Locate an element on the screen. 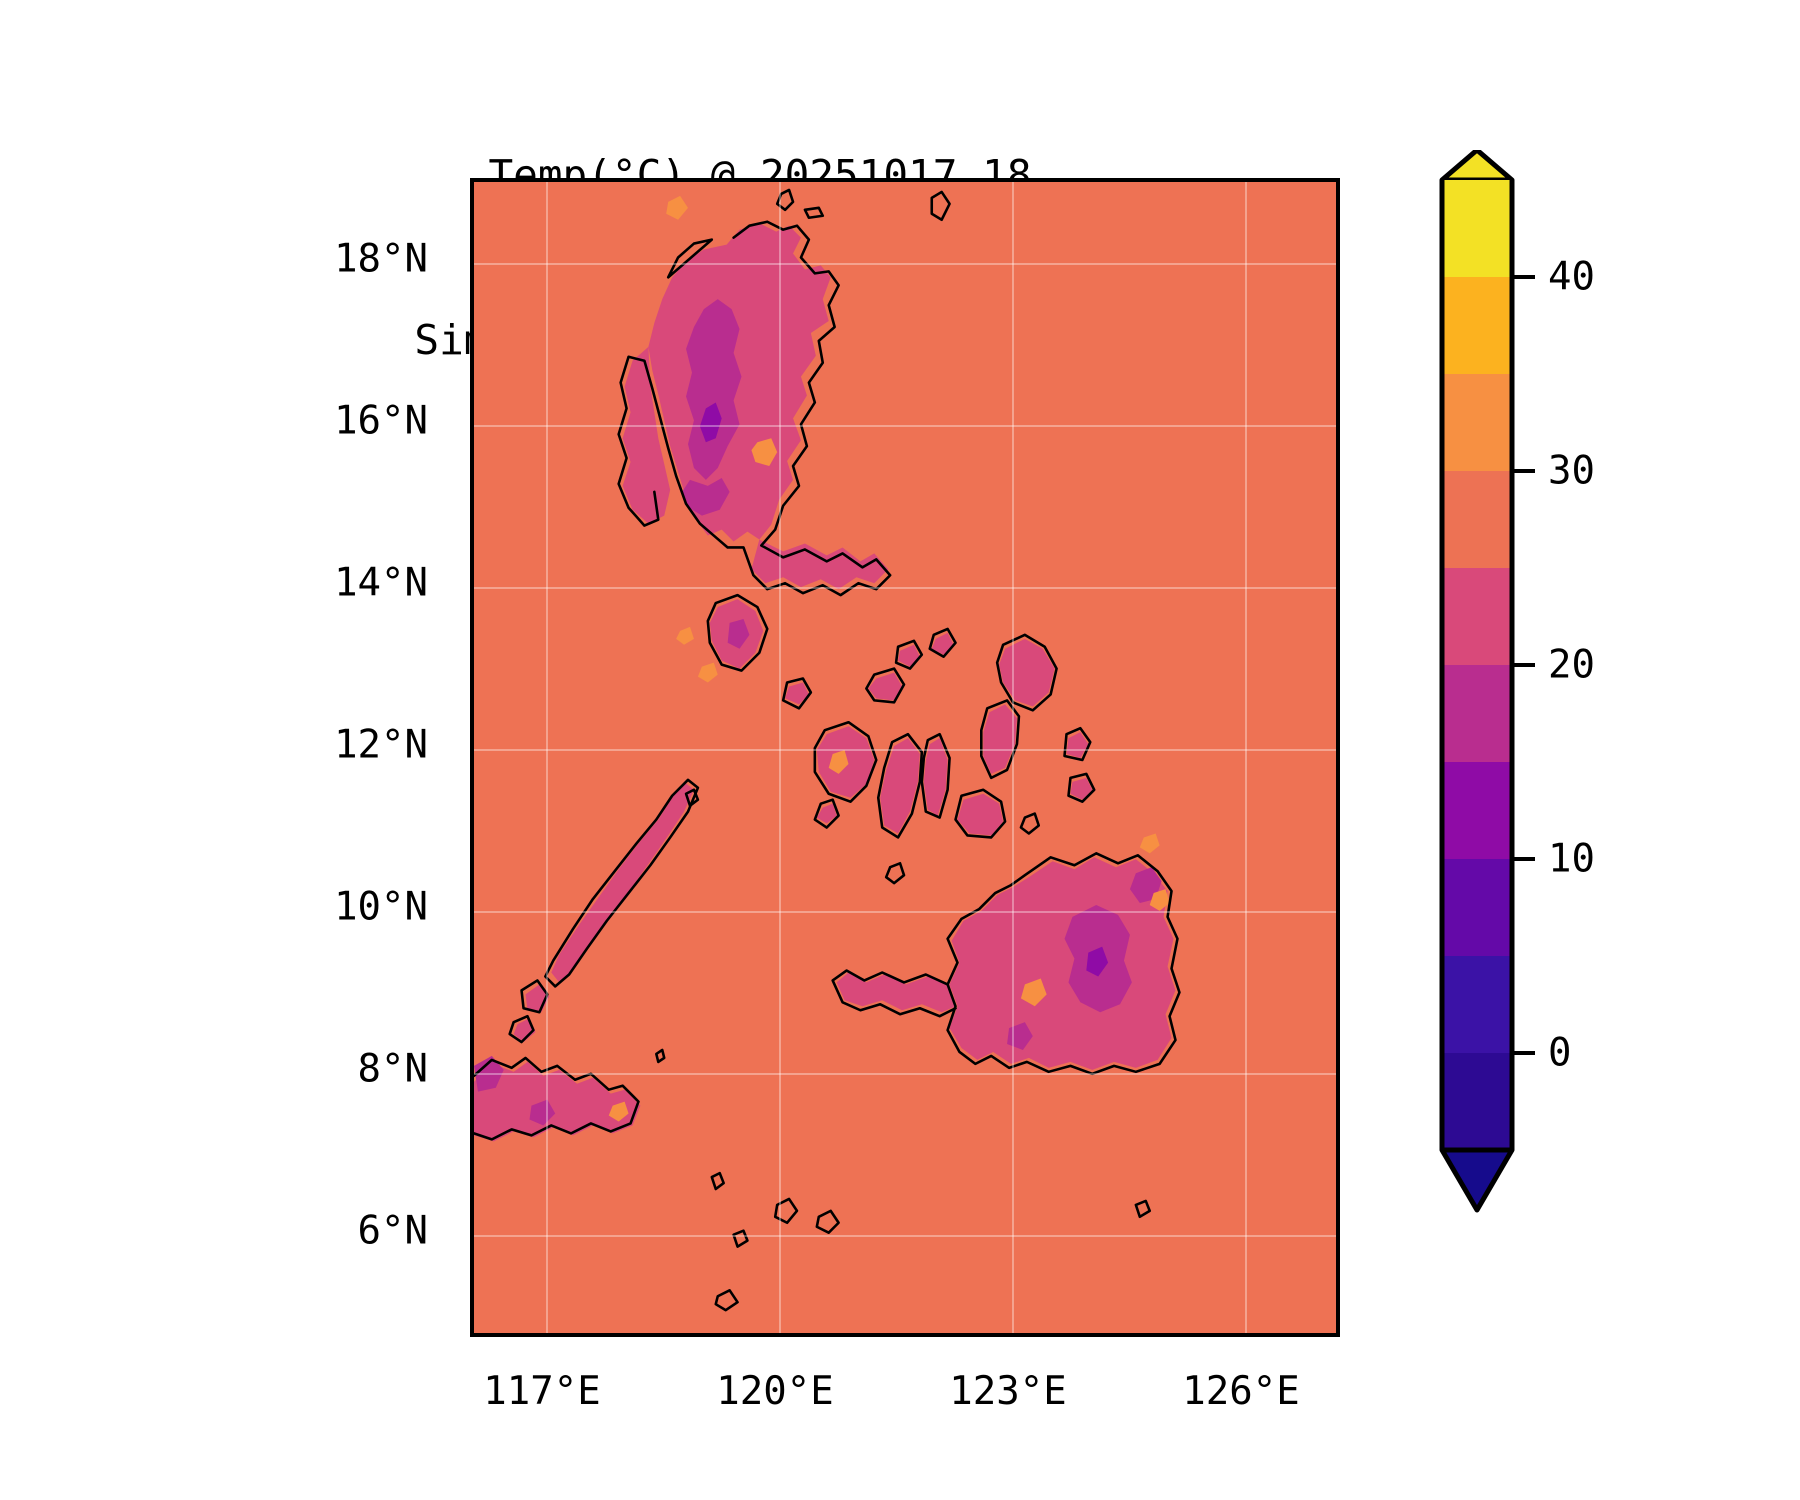  ytick-label-12n: 12°N is located at coordinates (381, 745).